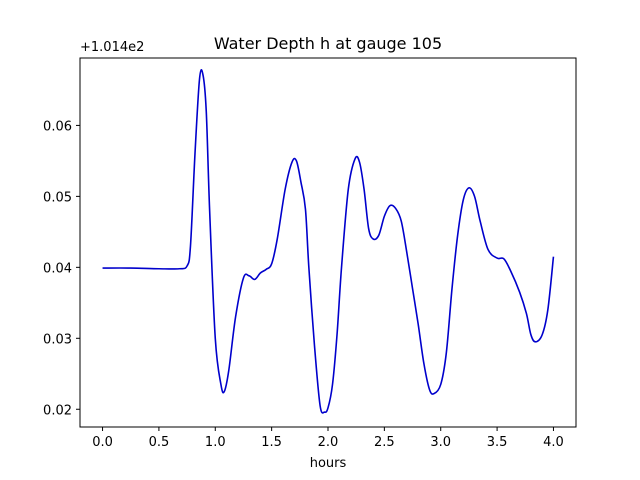 This screenshot has height=480, width=640. I want to click on x-tick-label: 0.5, so click(159, 442).